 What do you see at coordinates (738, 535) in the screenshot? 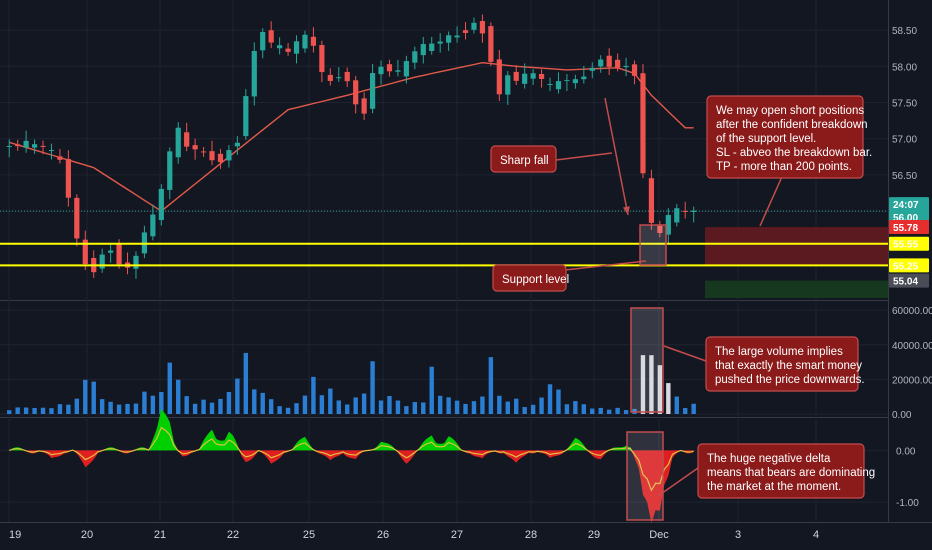
I see `date-tick-label: 3` at bounding box center [738, 535].